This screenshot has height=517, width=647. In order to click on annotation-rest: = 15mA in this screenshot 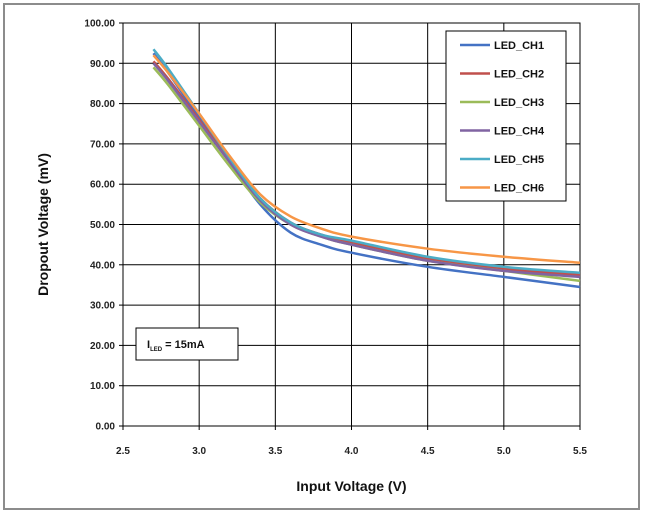, I will do `click(183, 345)`.